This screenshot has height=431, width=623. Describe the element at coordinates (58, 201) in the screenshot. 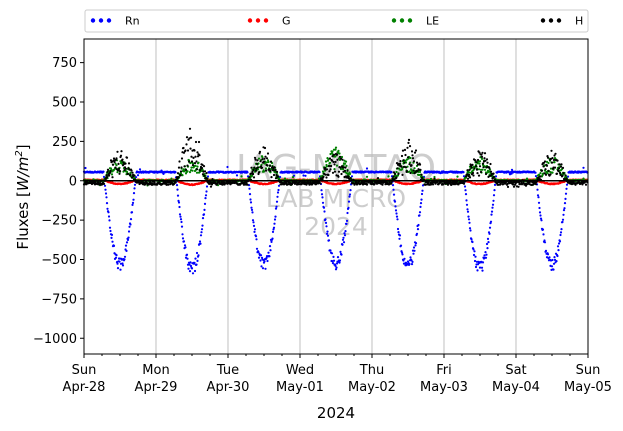

I see `y-axis: −1000 −750 −500 −250 0 250 500 750` at that location.